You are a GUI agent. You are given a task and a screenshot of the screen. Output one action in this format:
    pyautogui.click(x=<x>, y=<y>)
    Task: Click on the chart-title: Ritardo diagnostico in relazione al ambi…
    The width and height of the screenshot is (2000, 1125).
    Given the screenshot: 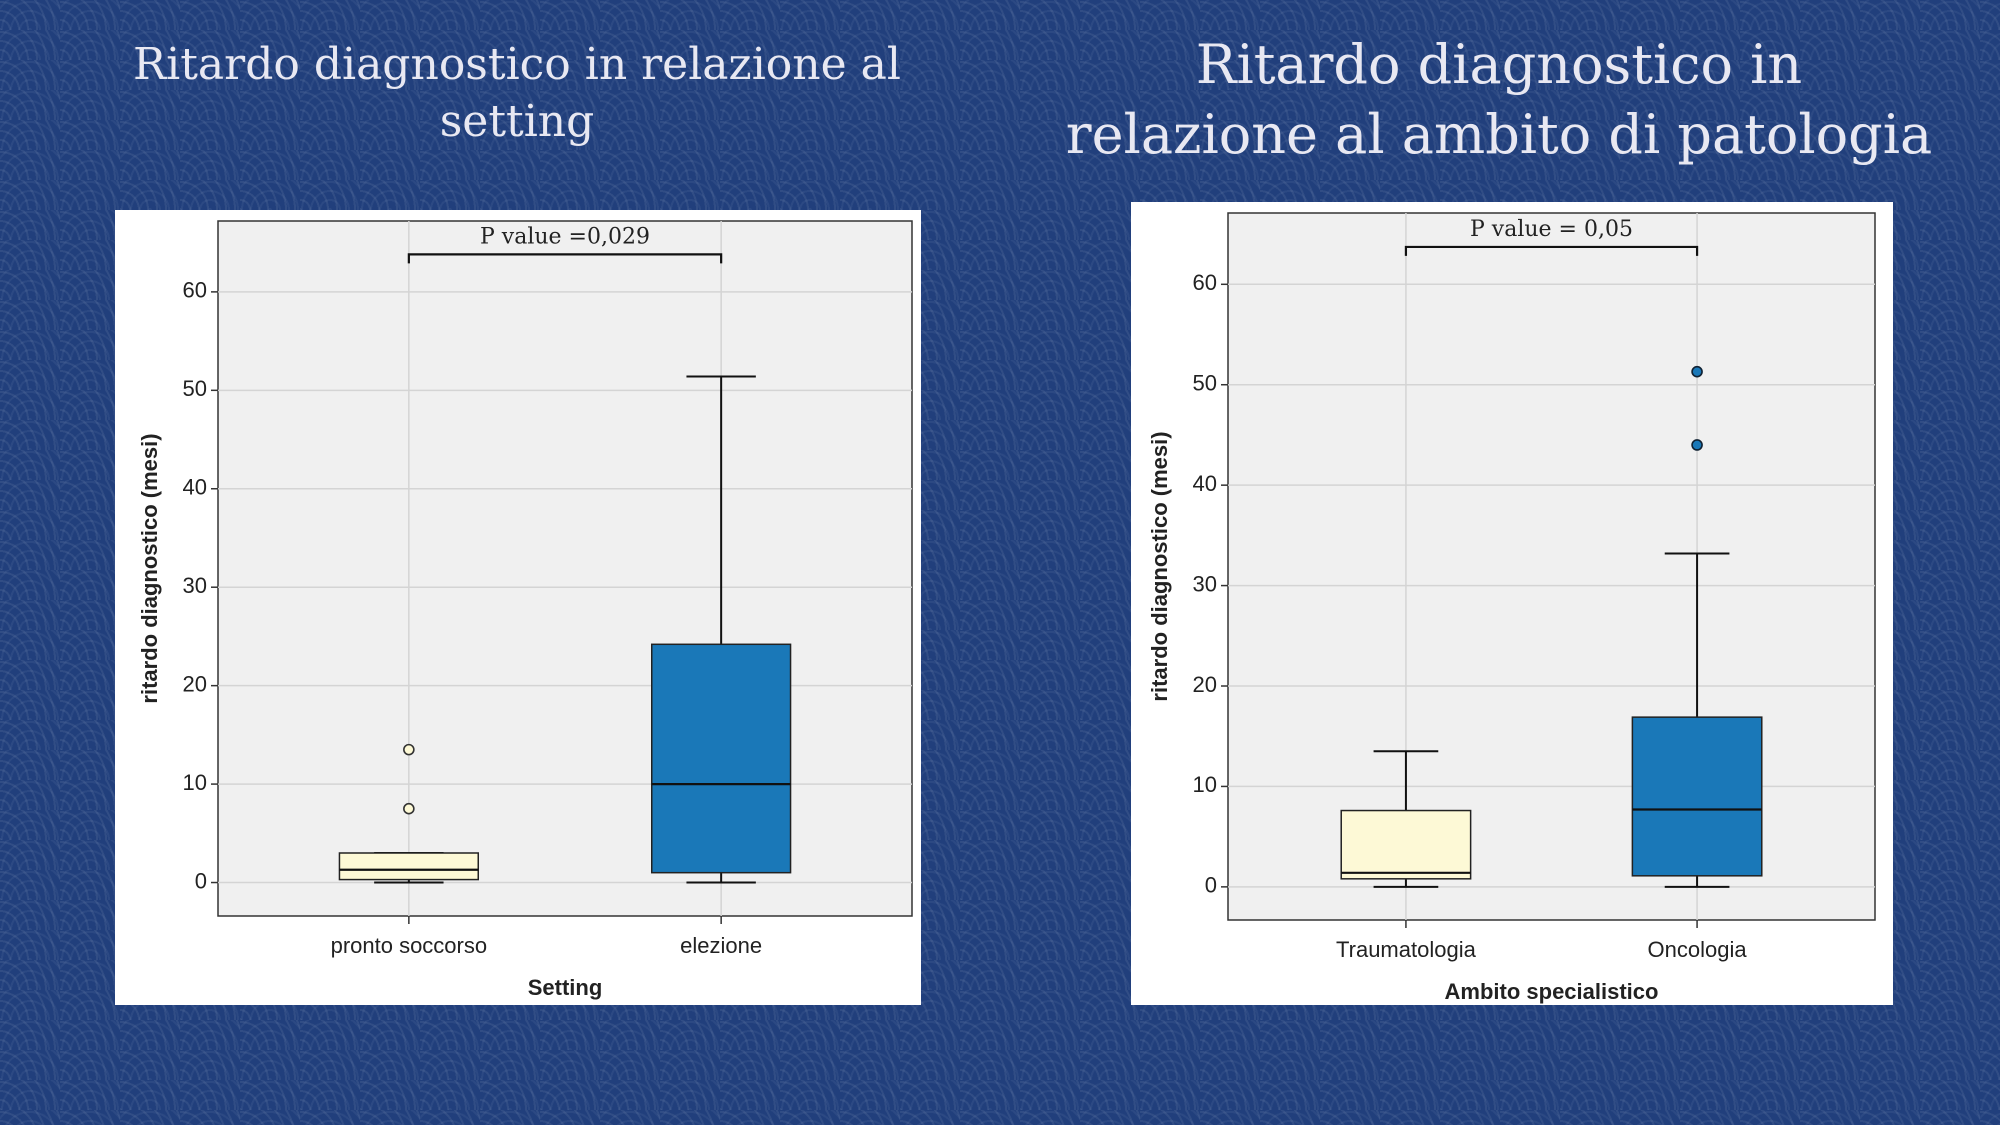 What is the action you would take?
    pyautogui.click(x=1499, y=100)
    